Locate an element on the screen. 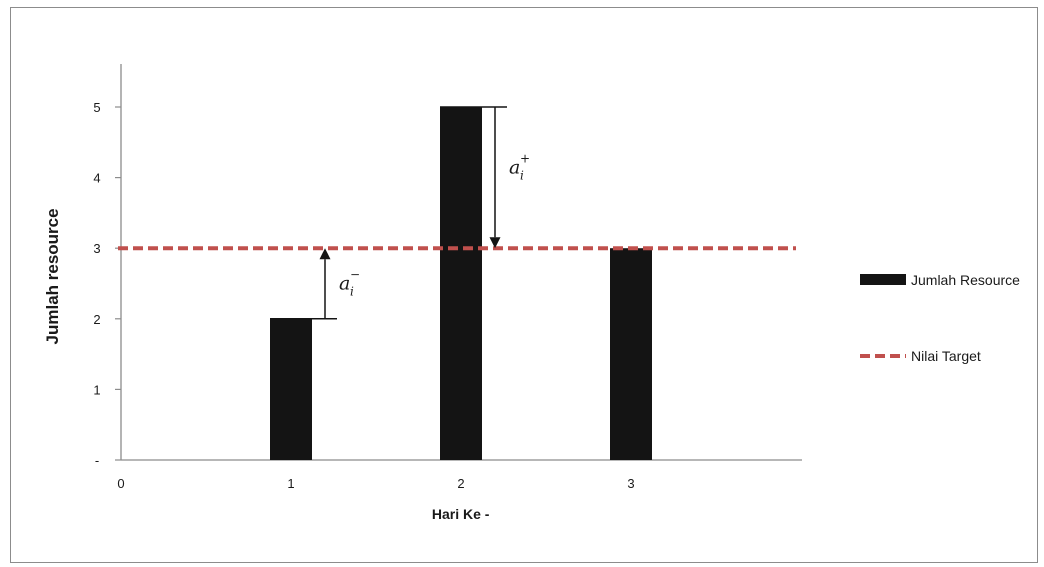 This screenshot has height=567, width=1044. y-tick-label: 2 is located at coordinates (96, 319).